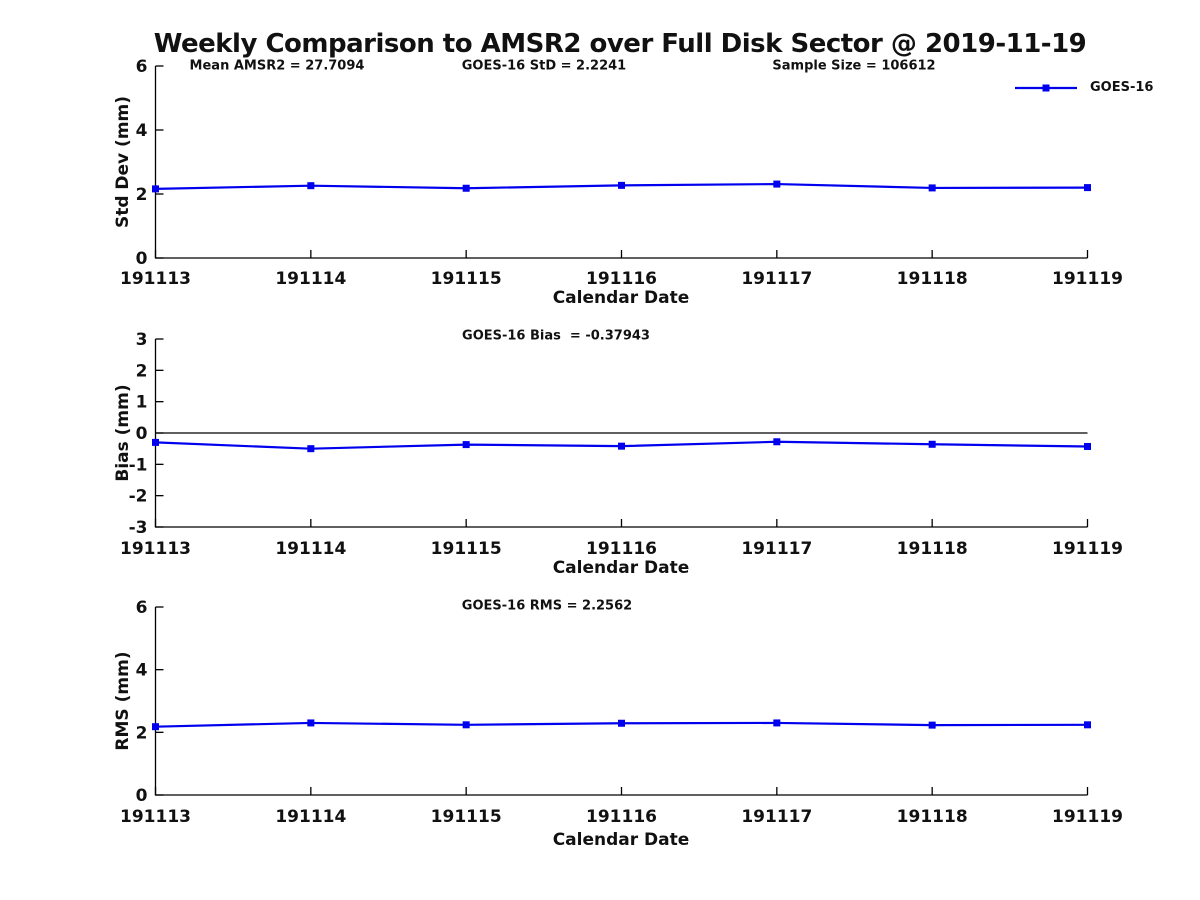 The width and height of the screenshot is (1200, 900). I want to click on annotation-goes16-std: GOES-16 StD = 2.2241, so click(544, 66).